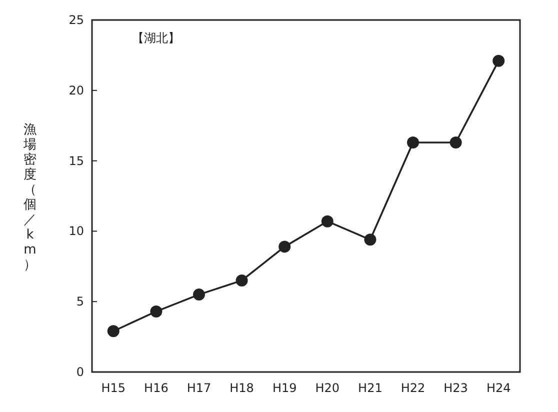 This screenshot has height=412, width=558. Describe the element at coordinates (242, 388) in the screenshot. I see `x-tick-label: H18` at that location.